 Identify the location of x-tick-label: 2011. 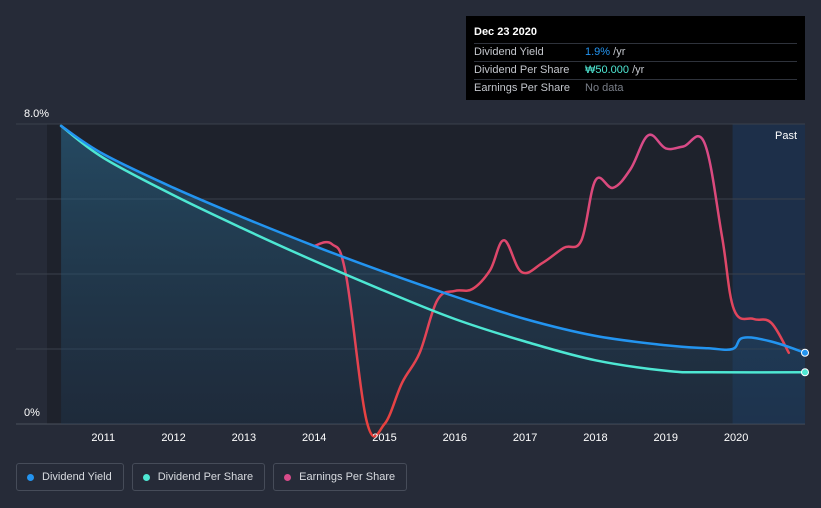
(103, 438).